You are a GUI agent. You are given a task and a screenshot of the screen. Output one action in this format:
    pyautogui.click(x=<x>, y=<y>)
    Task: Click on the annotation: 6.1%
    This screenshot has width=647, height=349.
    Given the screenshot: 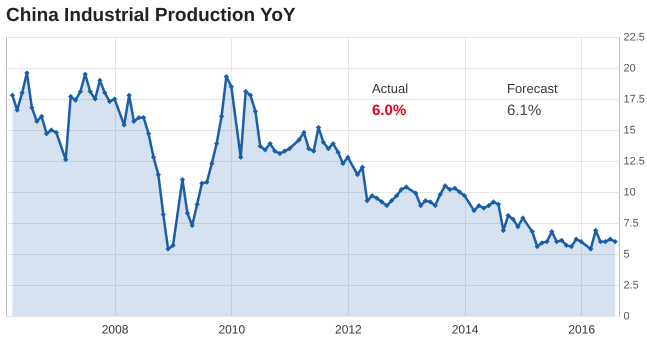 What is the action you would take?
    pyautogui.click(x=524, y=110)
    